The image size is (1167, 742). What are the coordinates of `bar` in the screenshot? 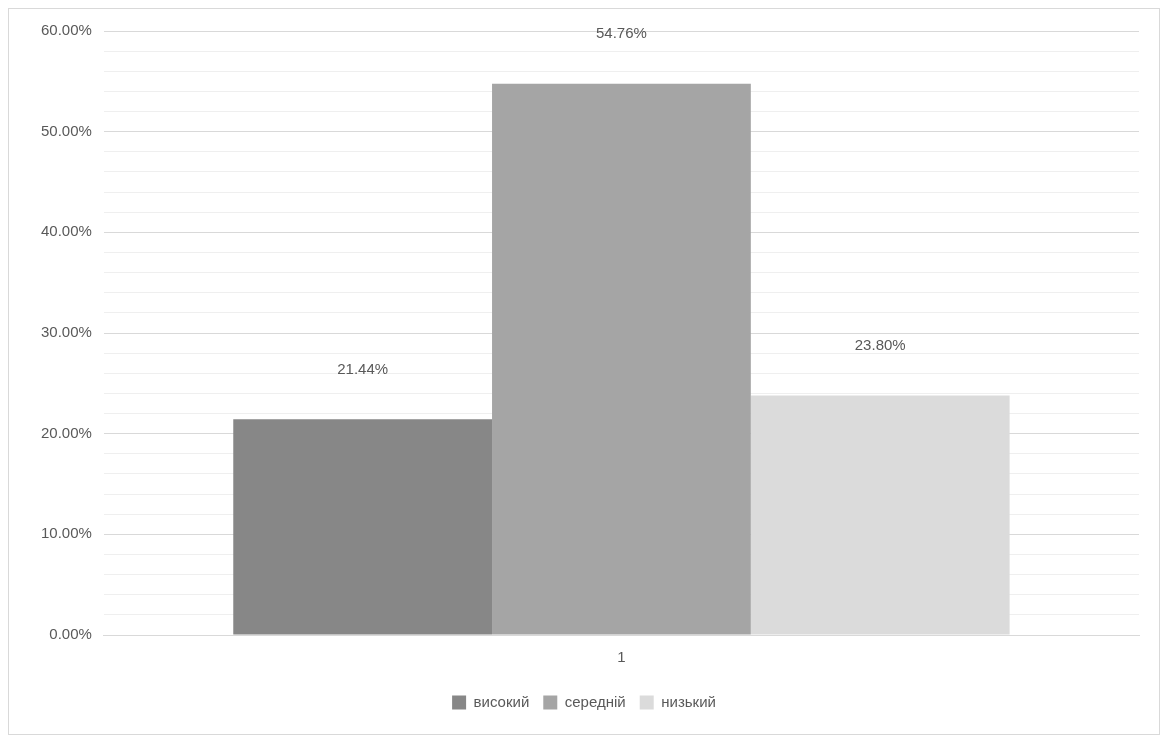 It's located at (363, 527).